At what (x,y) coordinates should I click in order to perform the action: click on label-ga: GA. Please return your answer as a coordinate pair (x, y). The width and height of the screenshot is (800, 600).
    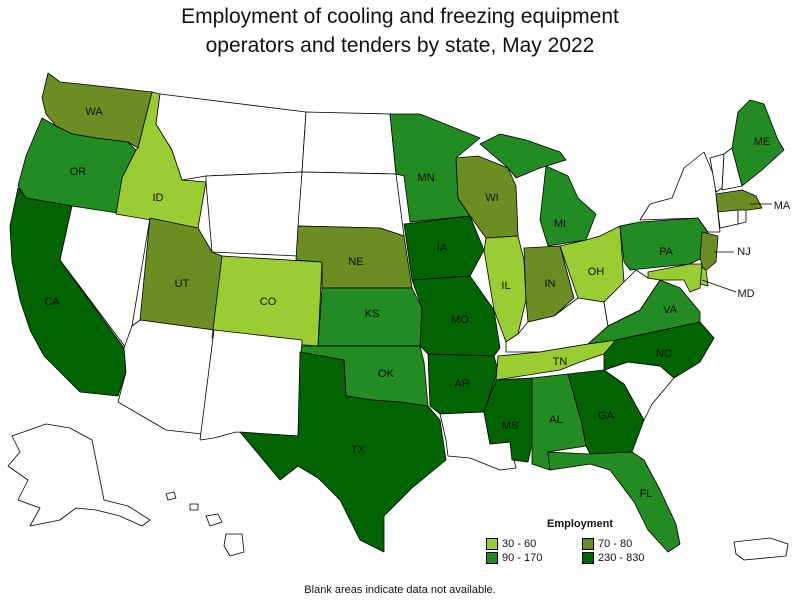
    Looking at the image, I should click on (606, 416).